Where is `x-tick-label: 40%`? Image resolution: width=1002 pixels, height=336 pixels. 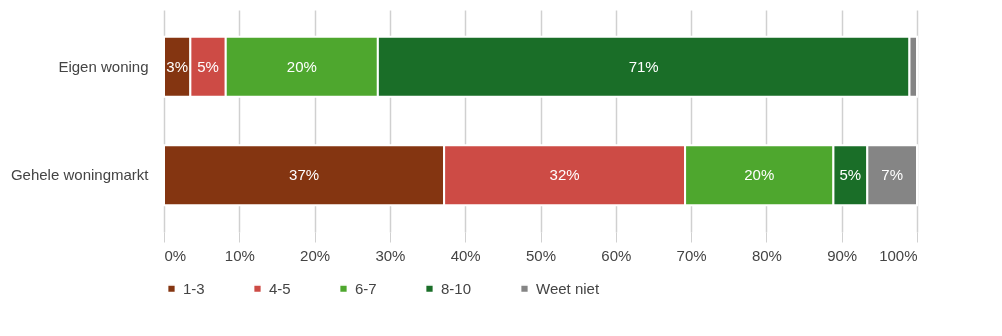
x-tick-label: 40% is located at coordinates (465, 255).